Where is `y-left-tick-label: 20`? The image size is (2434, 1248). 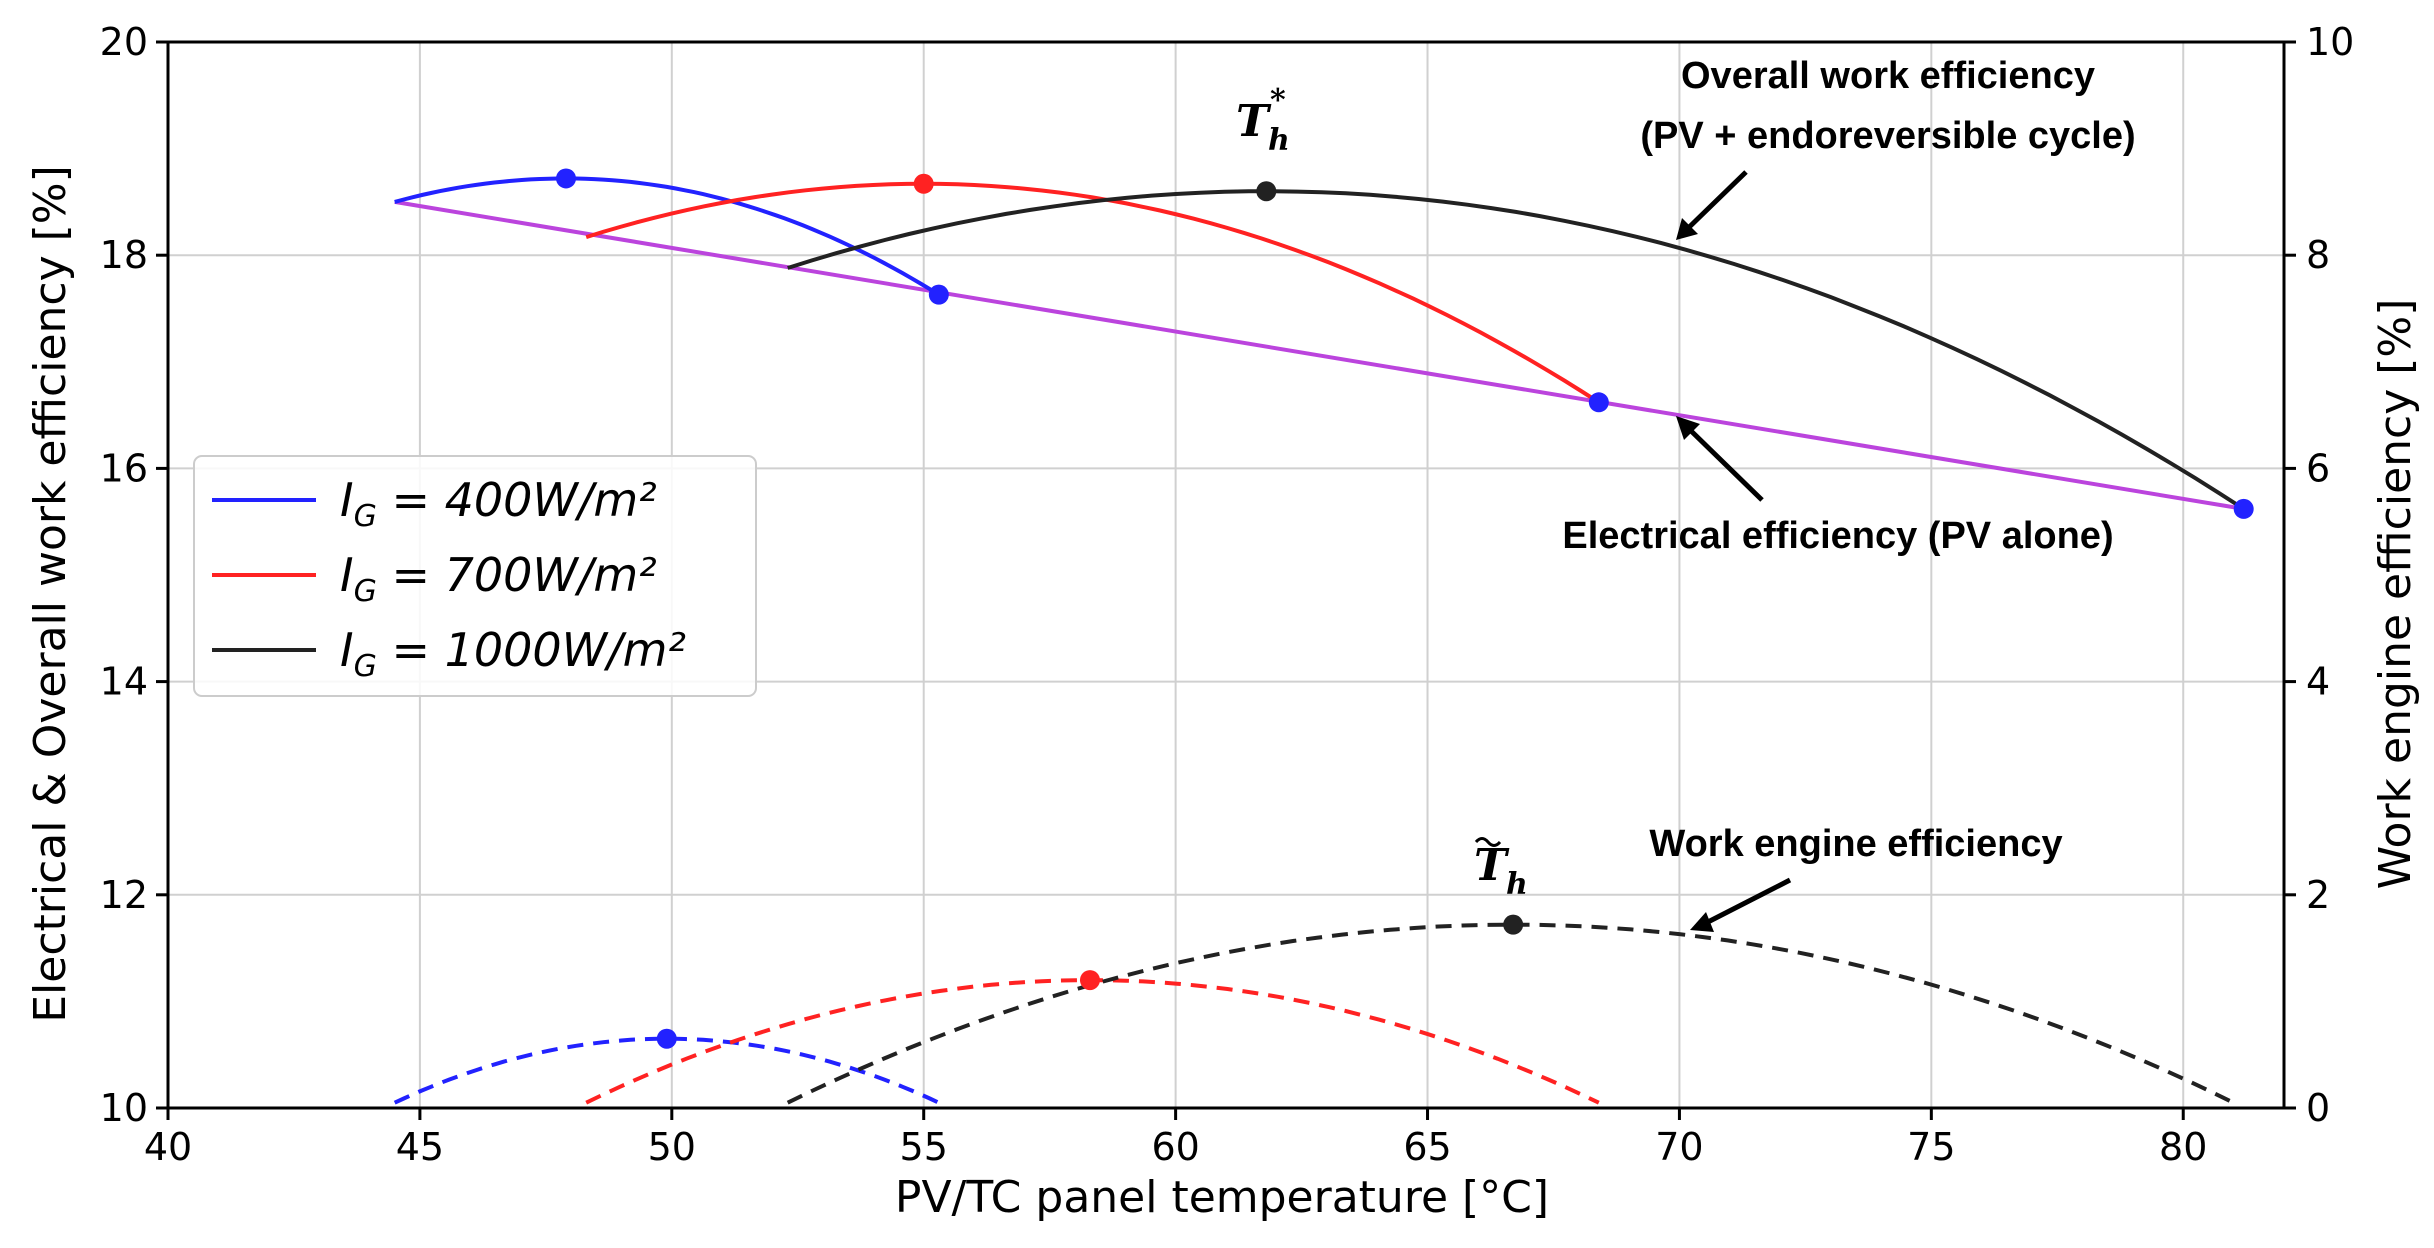 y-left-tick-label: 20 is located at coordinates (124, 42).